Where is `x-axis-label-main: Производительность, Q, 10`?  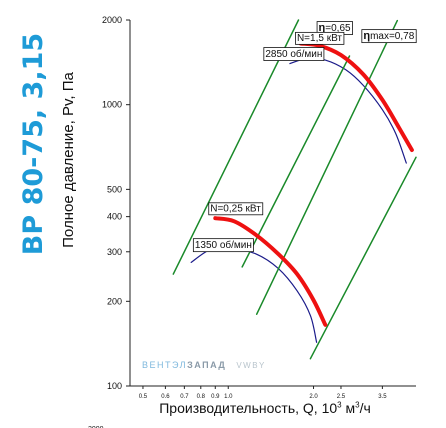 x-axis-label-main: Производительность, Q, 10 is located at coordinates (248, 408).